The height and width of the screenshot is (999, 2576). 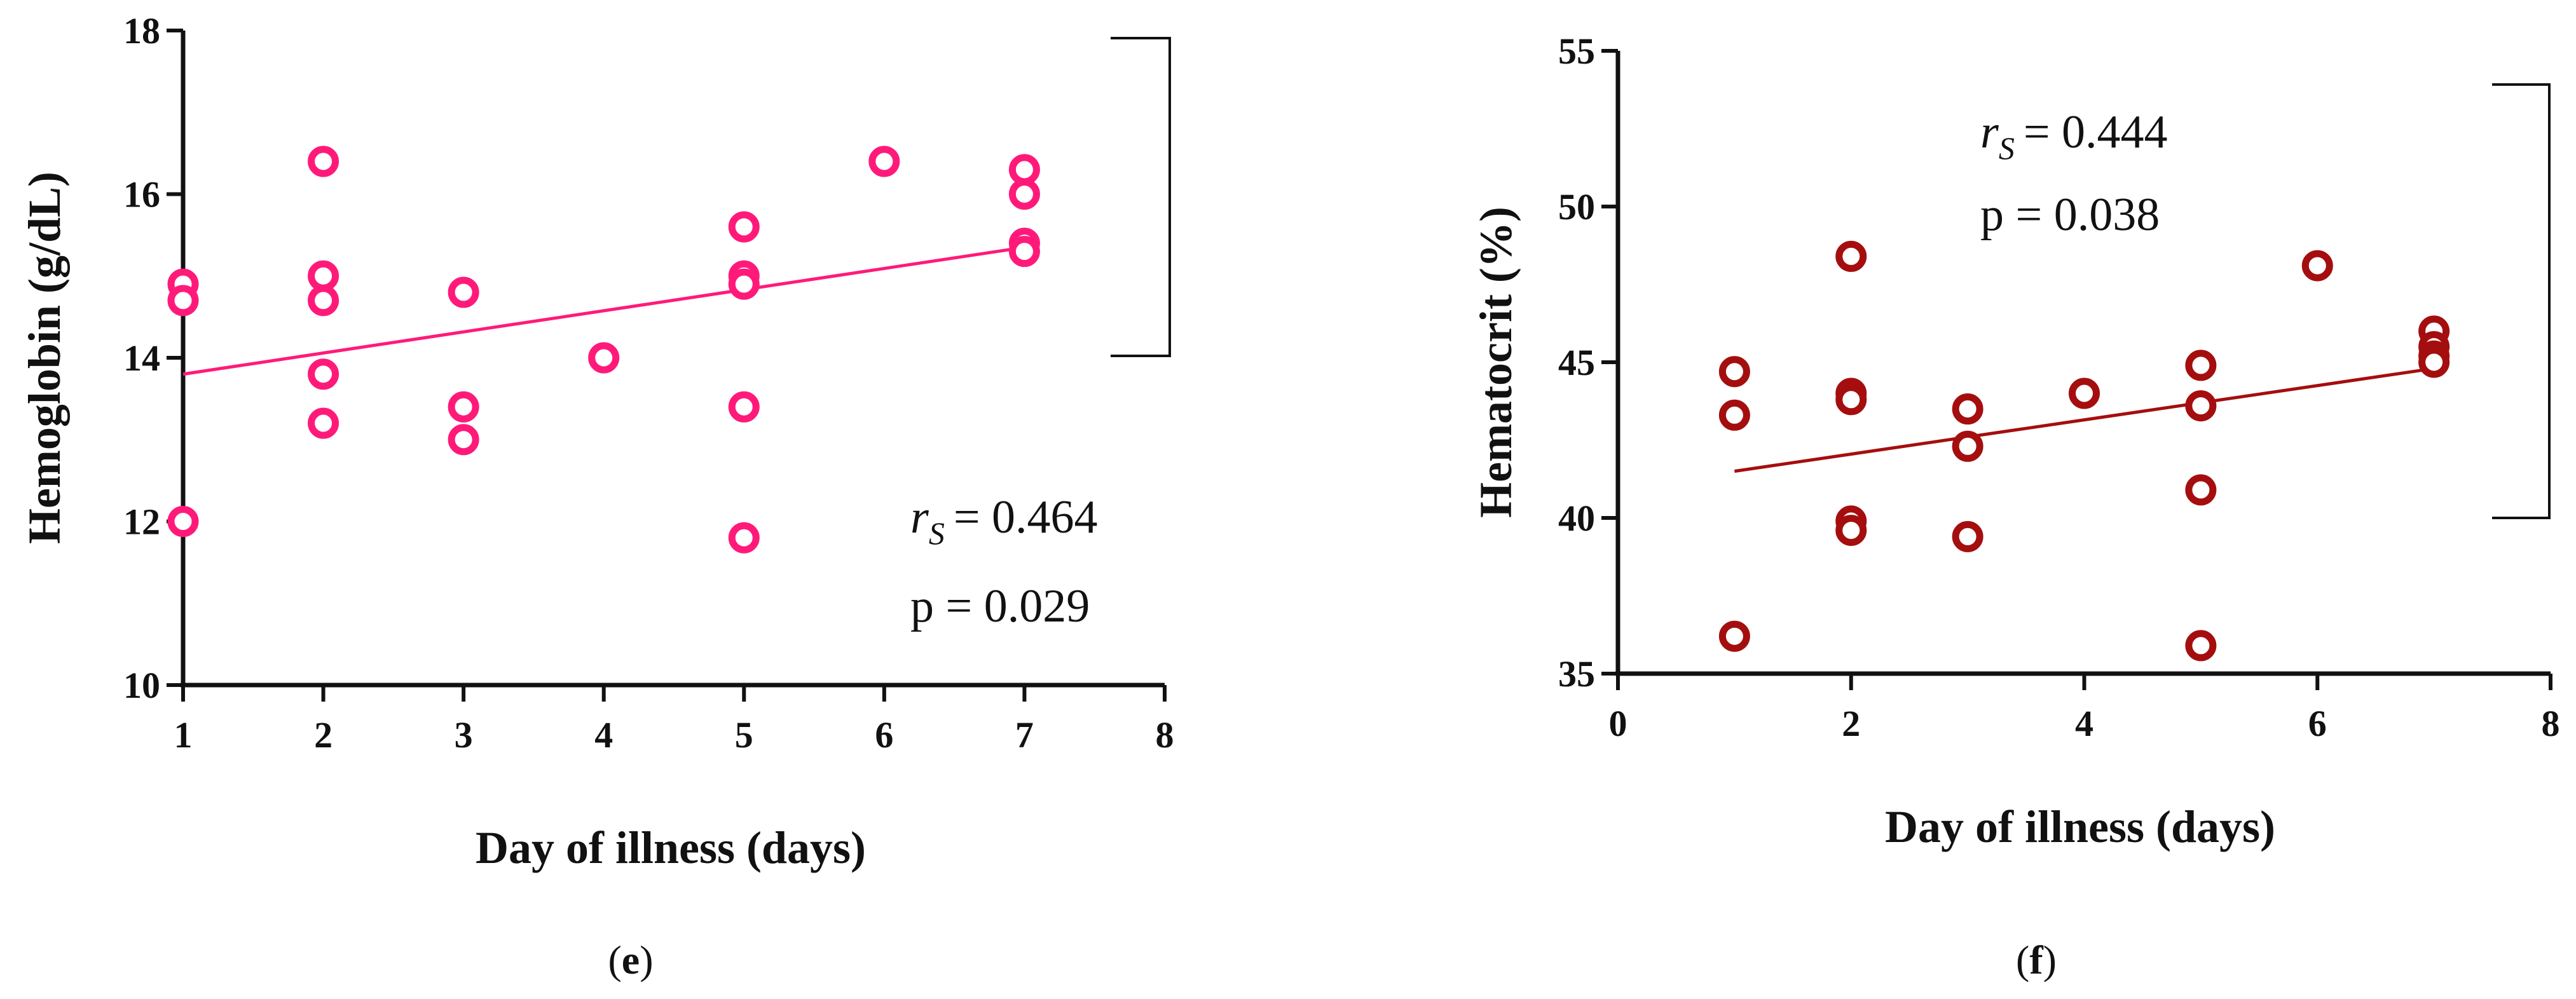 I want to click on stat-rs-e: rS = 0.464, so click(x=1004, y=521).